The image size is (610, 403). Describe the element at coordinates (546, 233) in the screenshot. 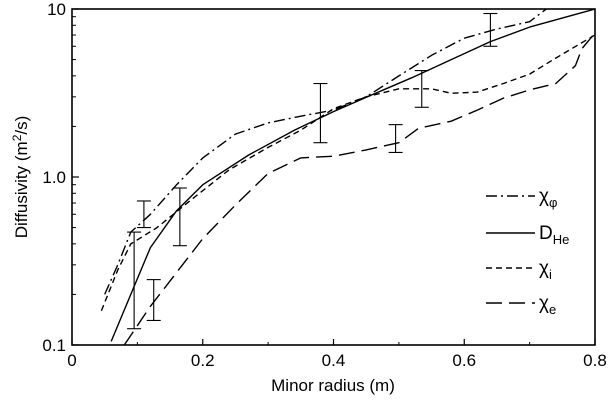

I see `legend-label-main: D` at that location.